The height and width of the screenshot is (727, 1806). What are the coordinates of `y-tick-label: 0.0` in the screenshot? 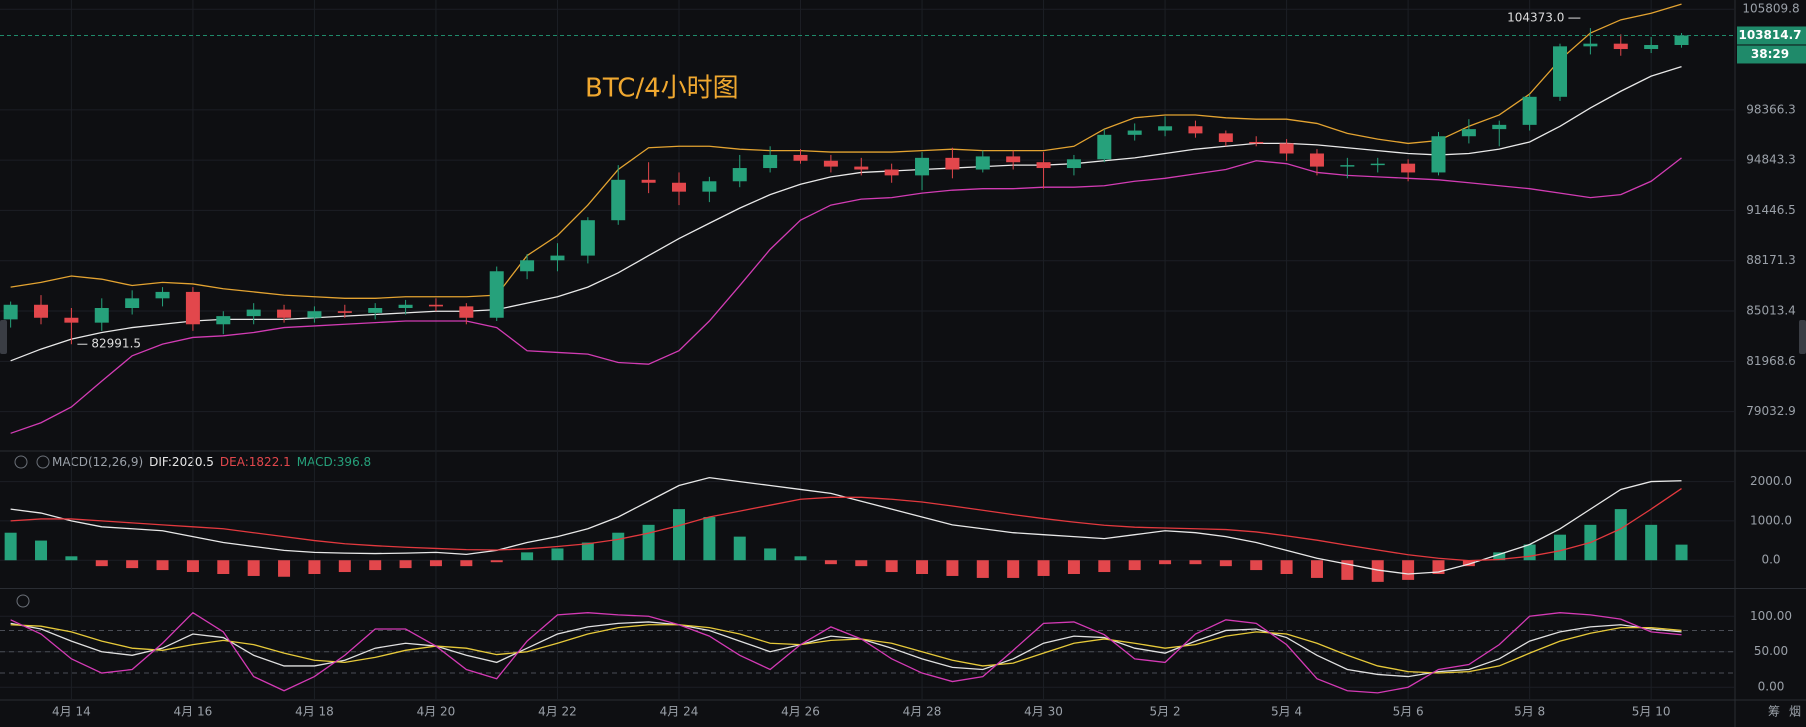 It's located at (1770, 560).